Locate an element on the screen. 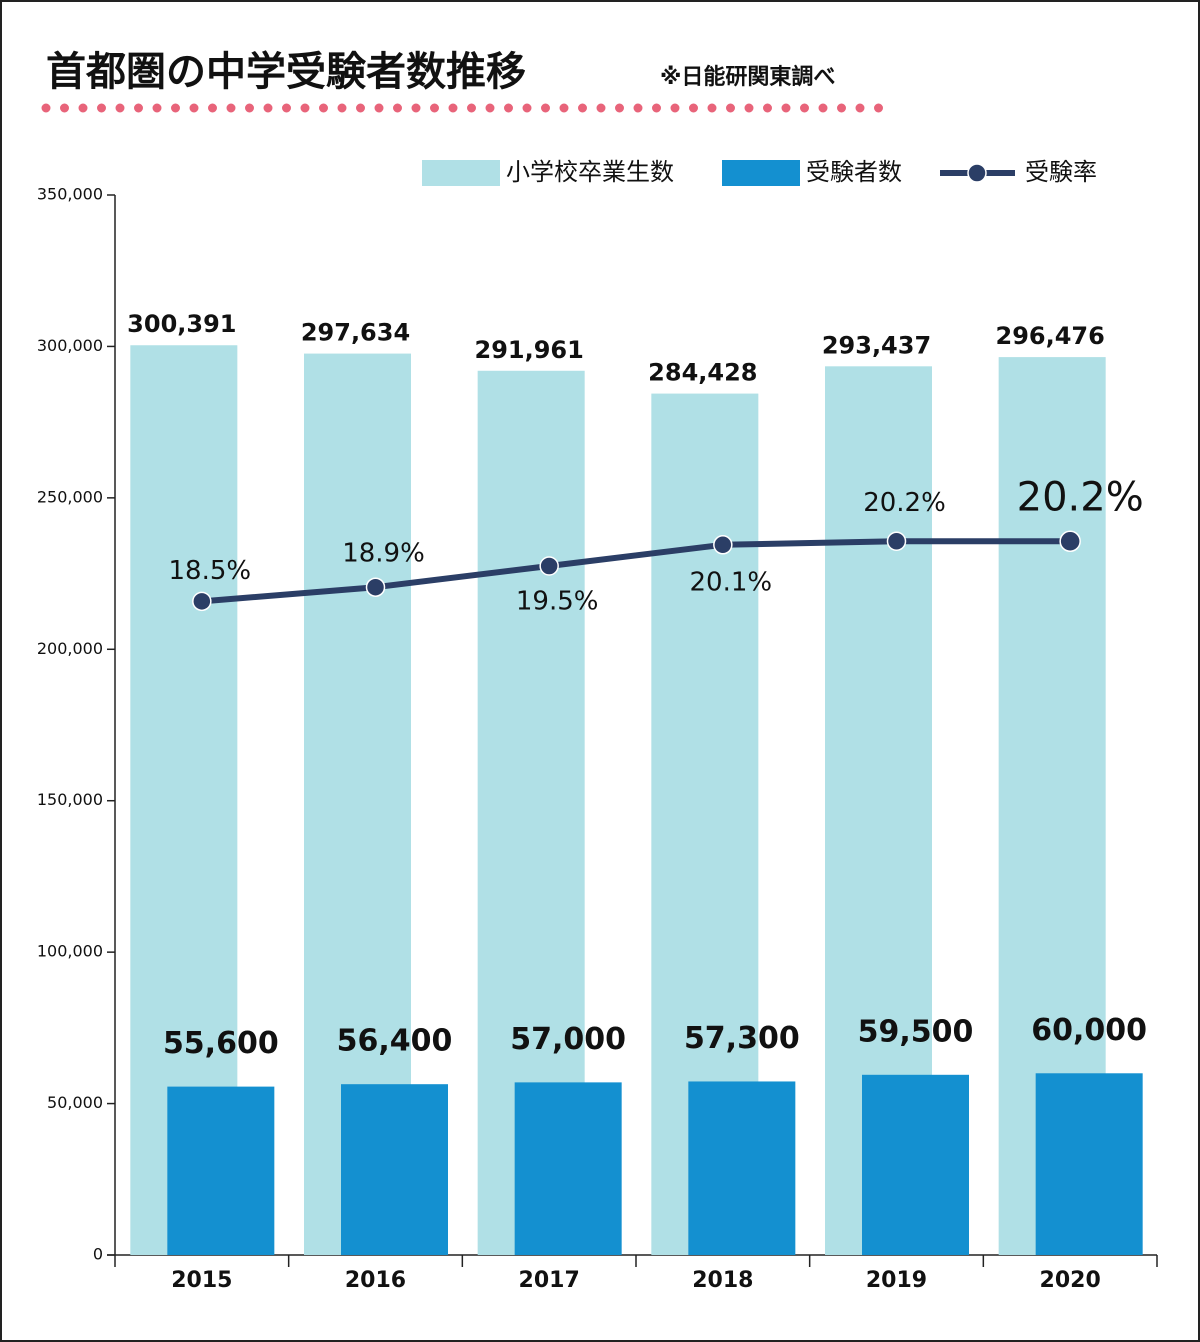 Image resolution: width=1200 pixels, height=1342 pixels. y-tick-label: 300,000 is located at coordinates (70, 345).